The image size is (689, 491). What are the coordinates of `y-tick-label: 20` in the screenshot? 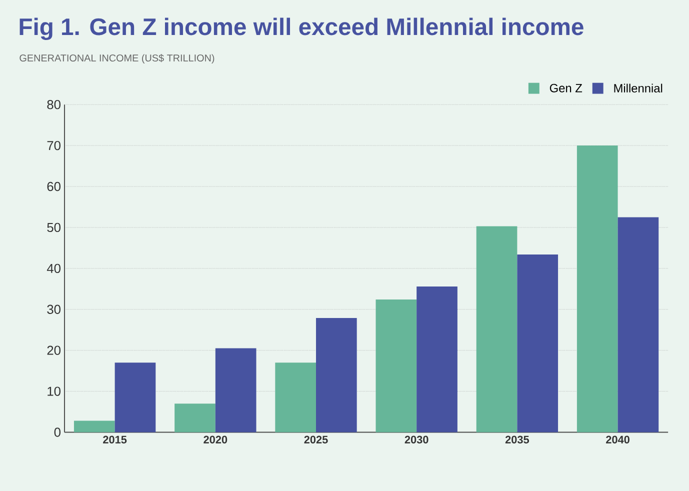 It's located at (54, 350).